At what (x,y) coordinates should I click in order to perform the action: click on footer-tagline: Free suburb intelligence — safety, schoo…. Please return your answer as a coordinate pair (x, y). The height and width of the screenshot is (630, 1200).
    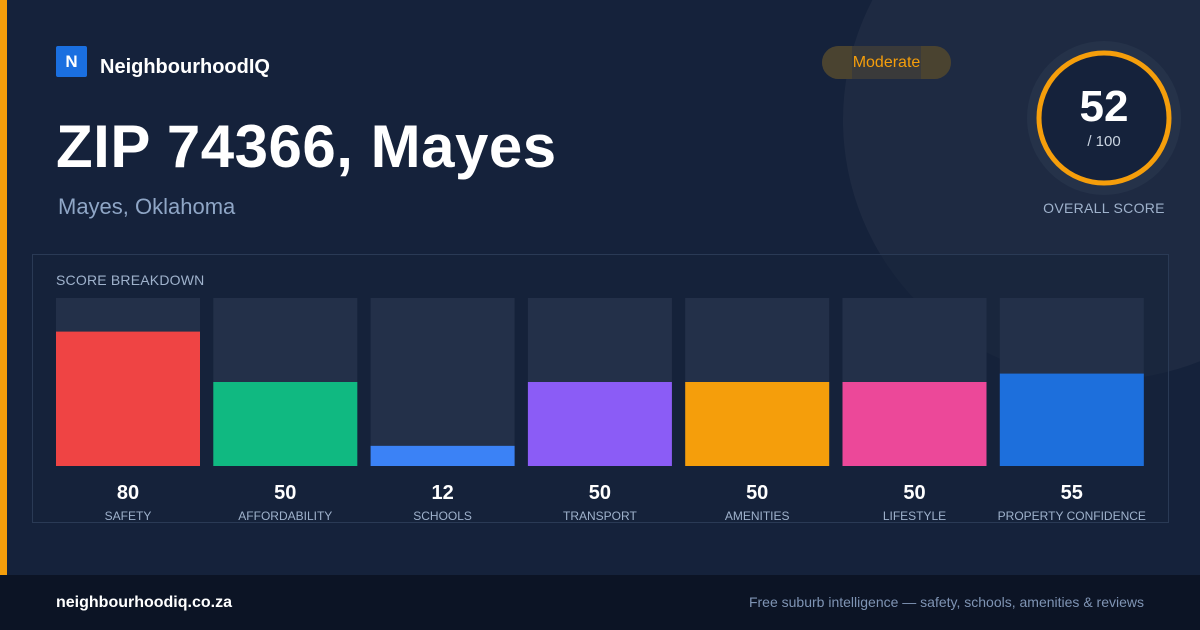
    Looking at the image, I should click on (946, 602).